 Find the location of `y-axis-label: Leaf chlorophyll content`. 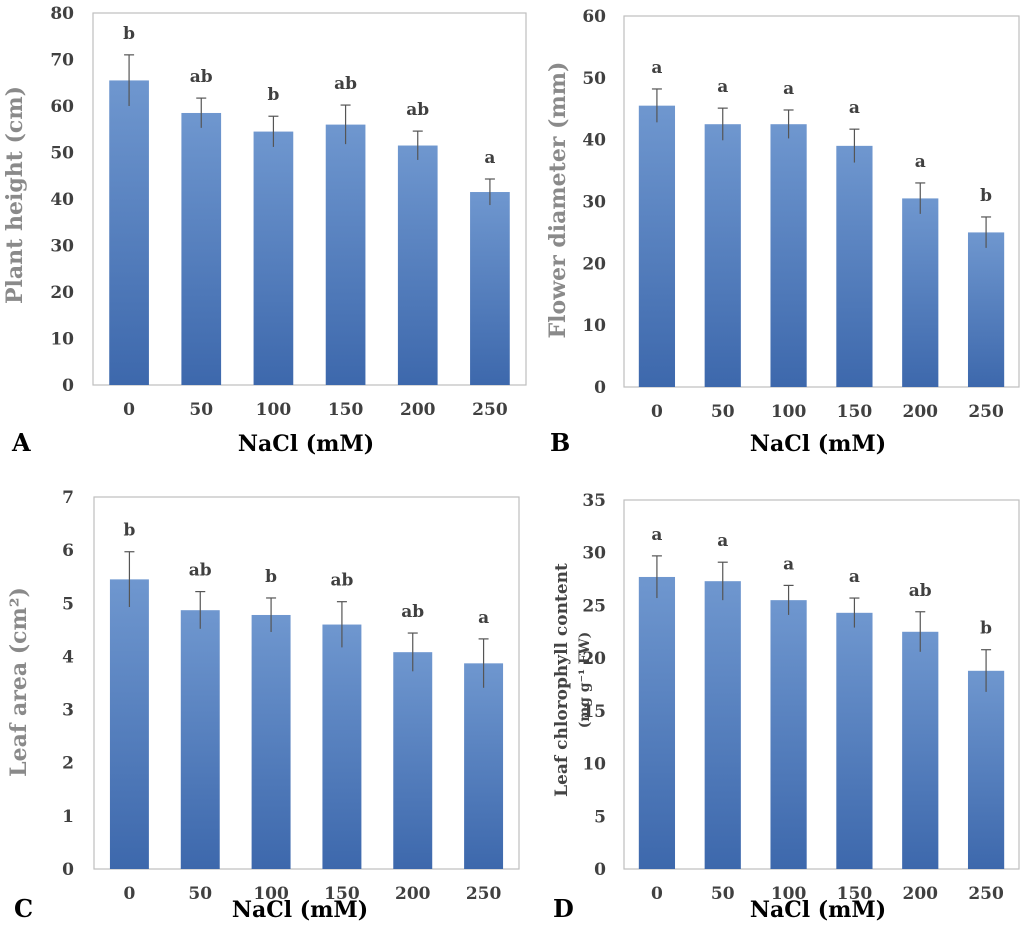

y-axis-label: Leaf chlorophyll content is located at coordinates (562, 680).